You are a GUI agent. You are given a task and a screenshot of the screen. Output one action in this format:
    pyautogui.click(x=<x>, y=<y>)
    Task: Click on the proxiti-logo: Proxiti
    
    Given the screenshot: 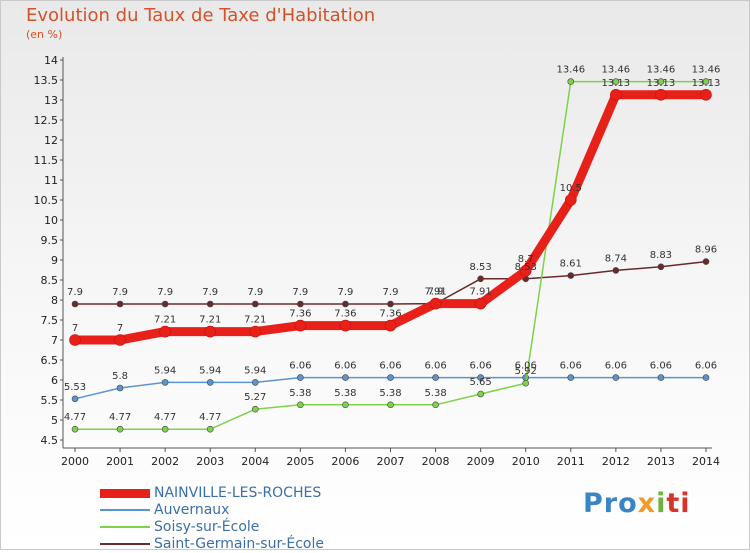 What is the action you would take?
    pyautogui.click(x=637, y=503)
    